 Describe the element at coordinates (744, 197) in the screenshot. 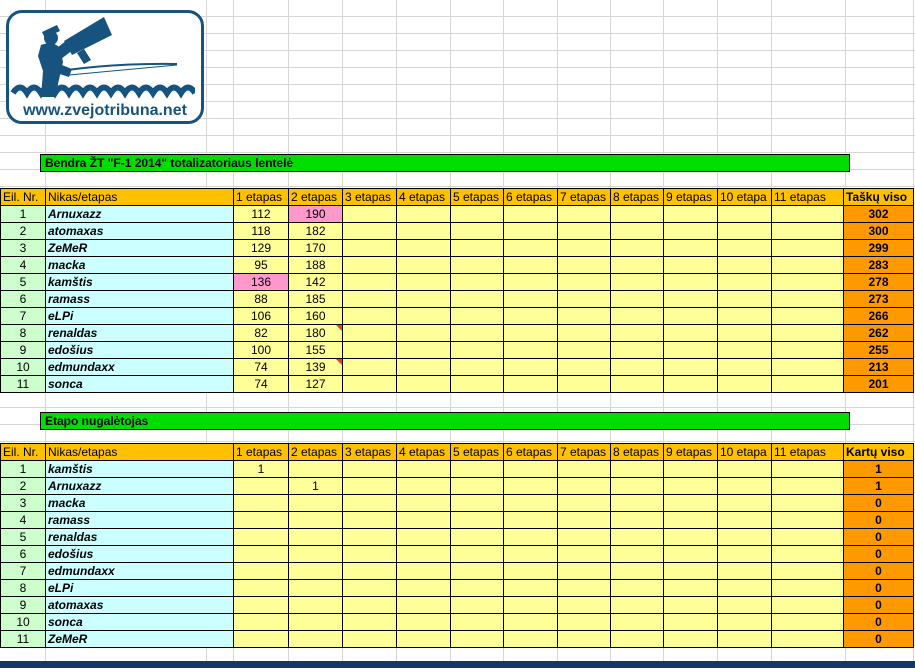

I see `column-header: 10 etapa` at that location.